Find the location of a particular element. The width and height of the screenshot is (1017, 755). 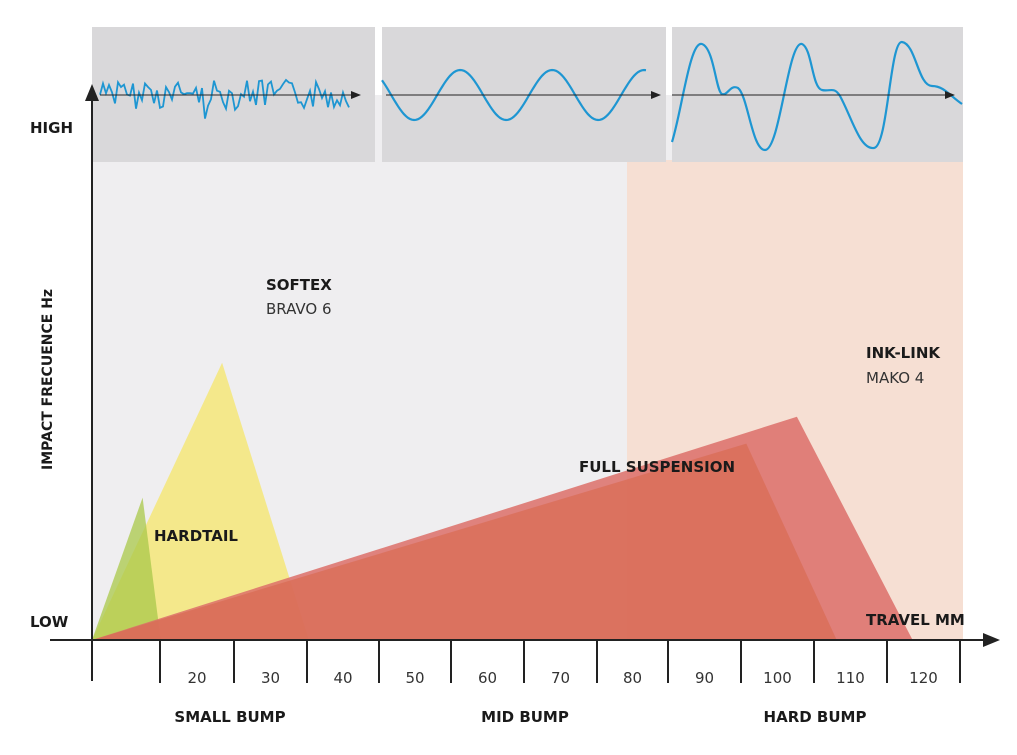

series-label-ink-link: INK-LINK is located at coordinates (903, 353).